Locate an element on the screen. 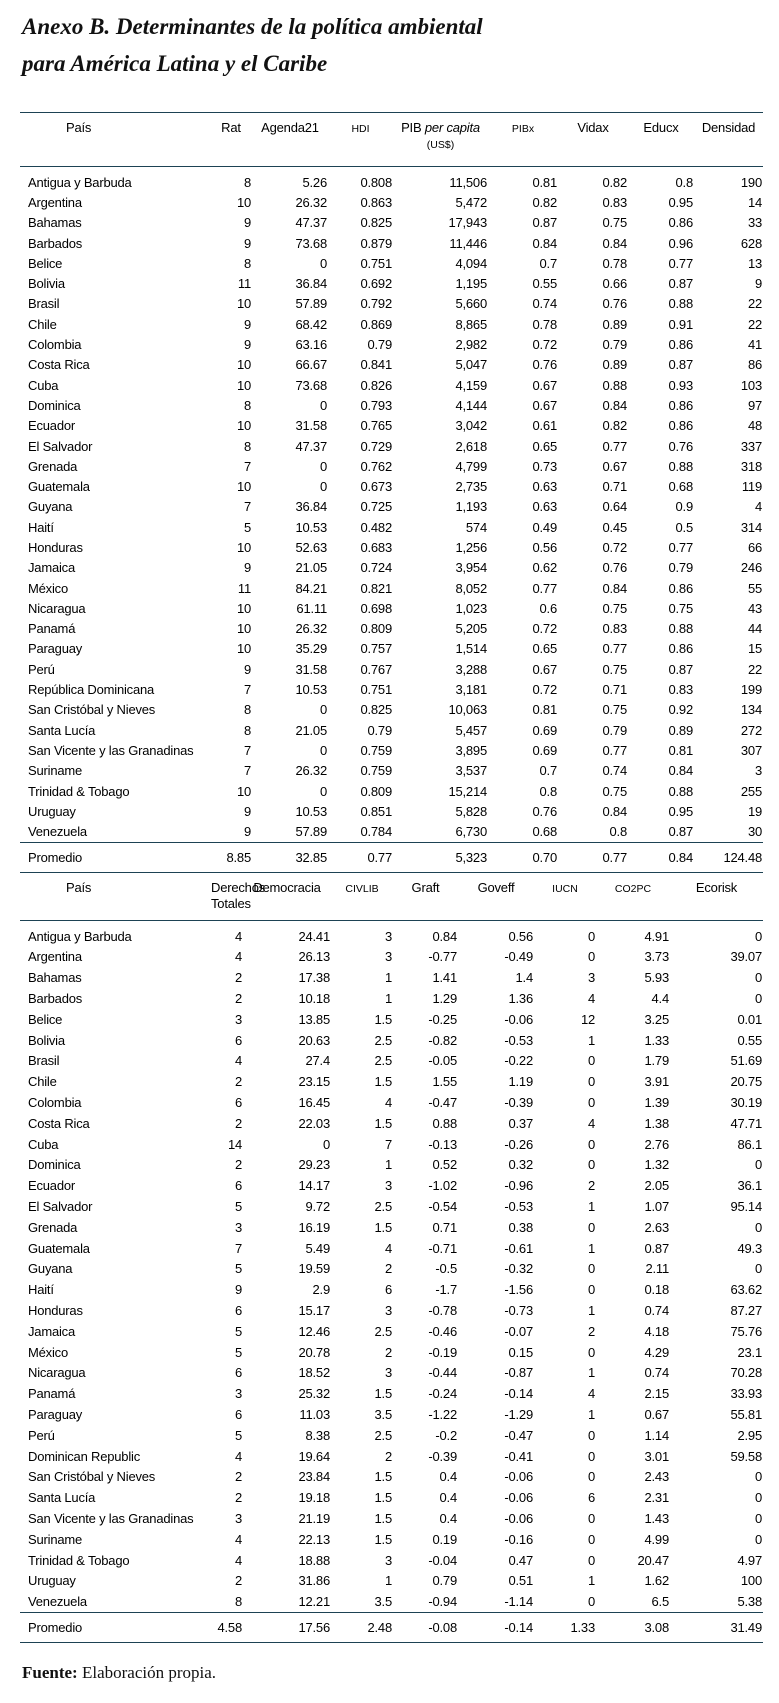  column-header-pib-per-capita: PIB per capita (US$) is located at coordinates (440, 139).